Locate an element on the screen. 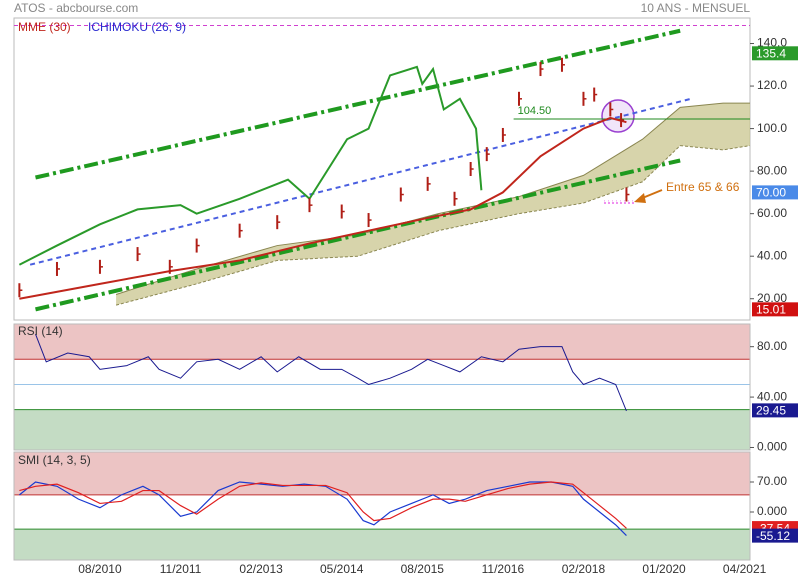 This screenshot has height=580, width=800. price-tag-label: 70.00 is located at coordinates (771, 193).